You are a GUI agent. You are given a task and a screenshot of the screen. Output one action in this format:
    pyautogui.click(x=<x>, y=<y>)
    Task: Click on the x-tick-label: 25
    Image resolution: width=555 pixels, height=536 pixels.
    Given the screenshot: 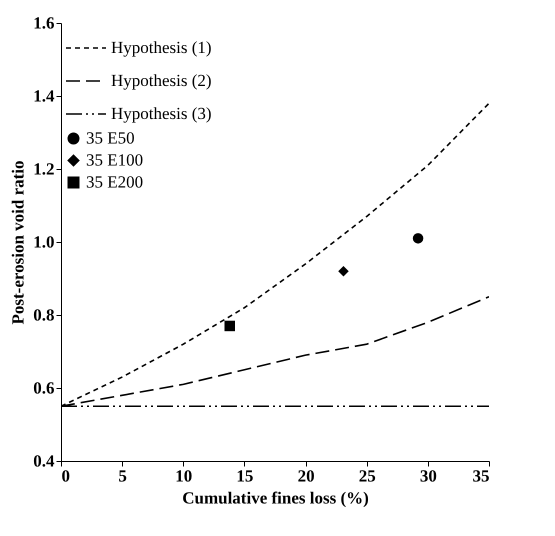 What is the action you would take?
    pyautogui.click(x=367, y=476)
    